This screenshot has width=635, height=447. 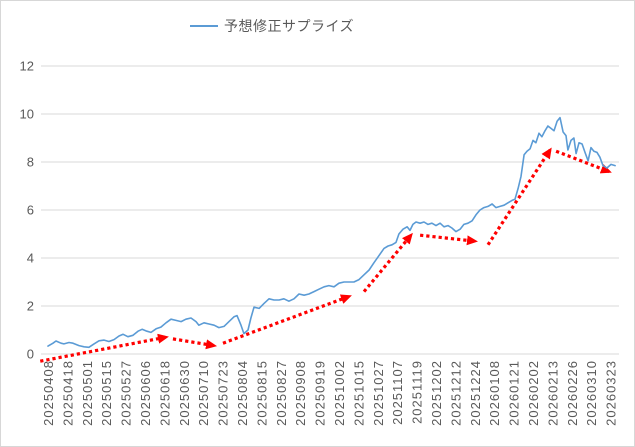 What do you see at coordinates (397, 392) in the screenshot?
I see `x-tick-label: 20251107` at bounding box center [397, 392].